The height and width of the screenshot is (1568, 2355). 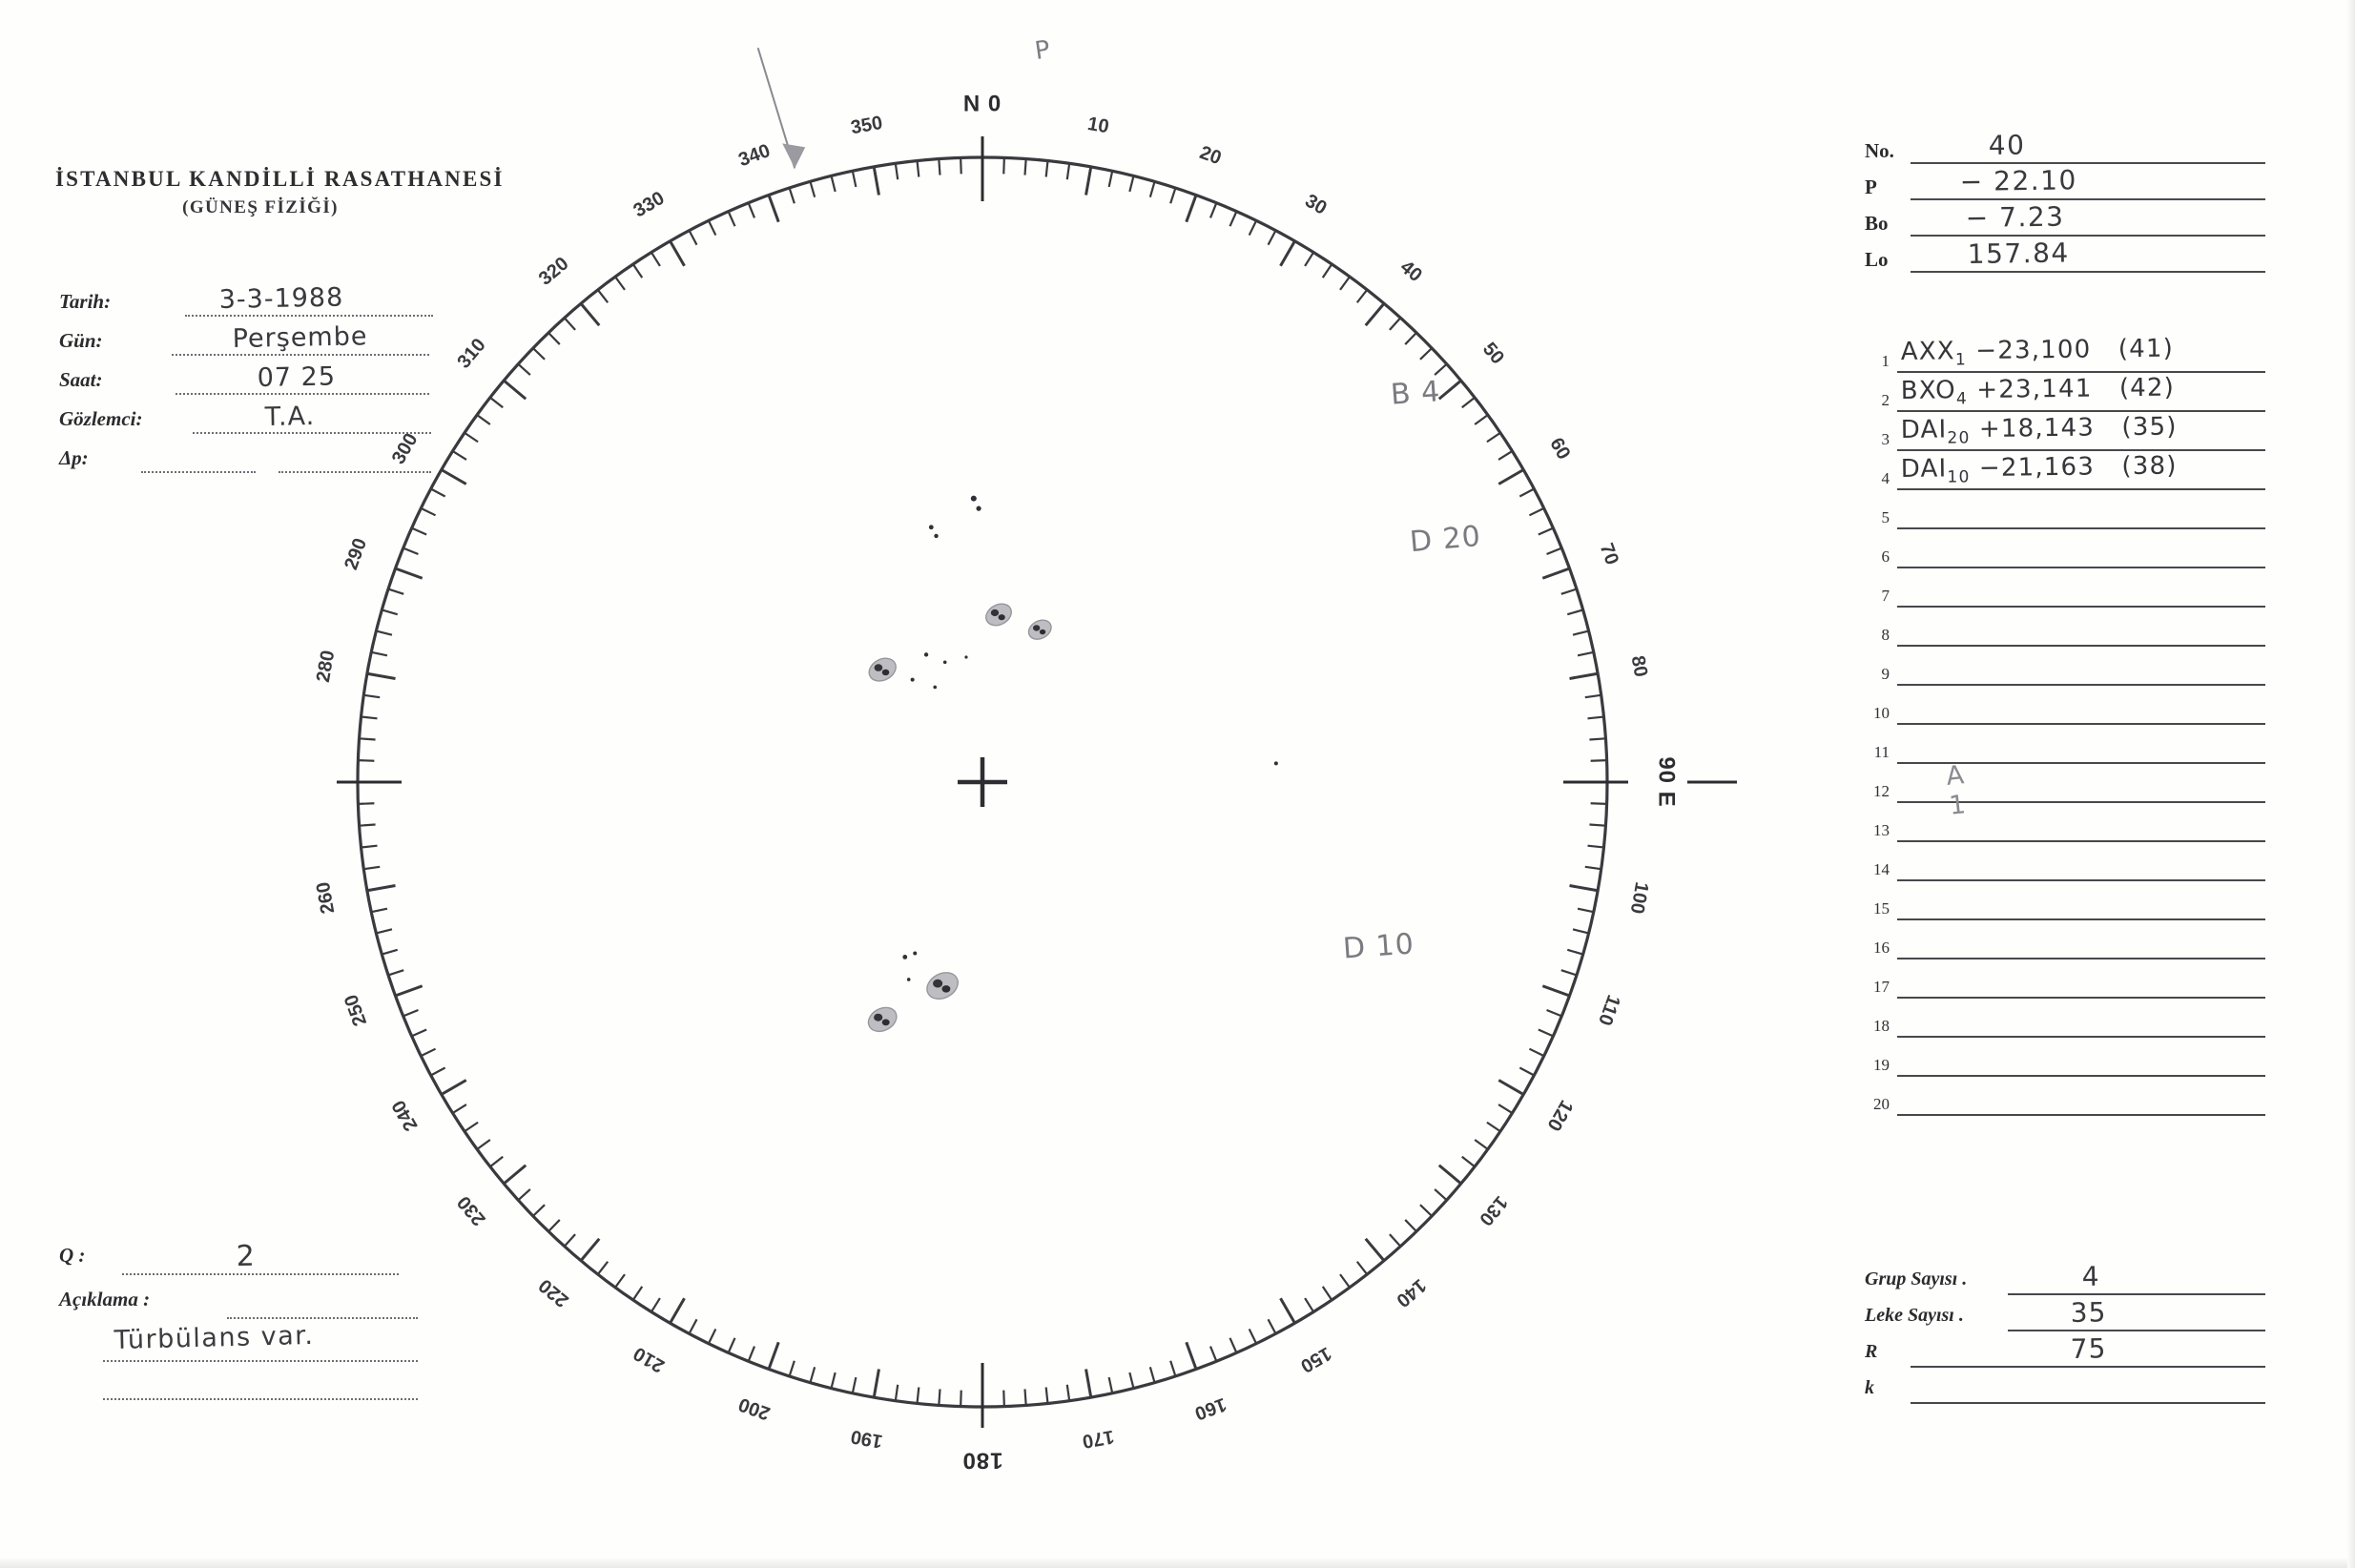 What do you see at coordinates (2065, 1062) in the screenshot?
I see `group-row: 19` at bounding box center [2065, 1062].